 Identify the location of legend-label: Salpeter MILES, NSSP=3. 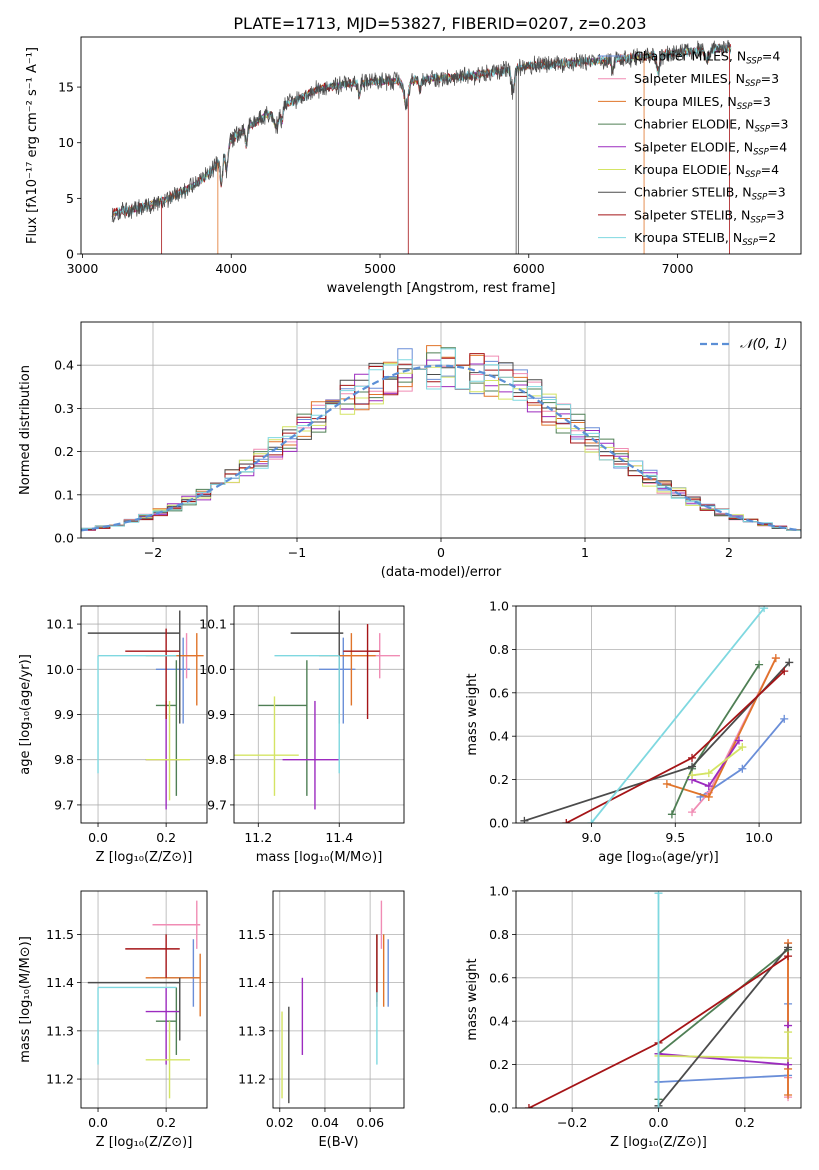
(706, 80).